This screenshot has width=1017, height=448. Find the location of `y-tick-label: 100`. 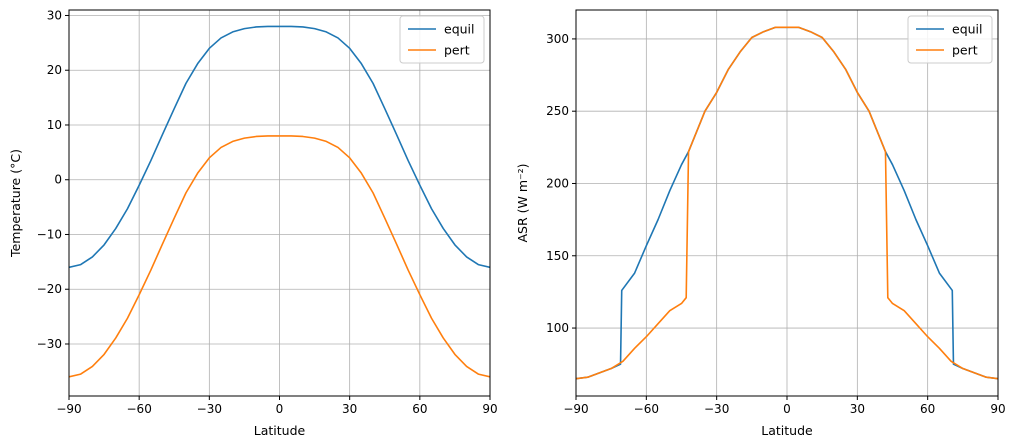

y-tick-label: 100 is located at coordinates (557, 328).